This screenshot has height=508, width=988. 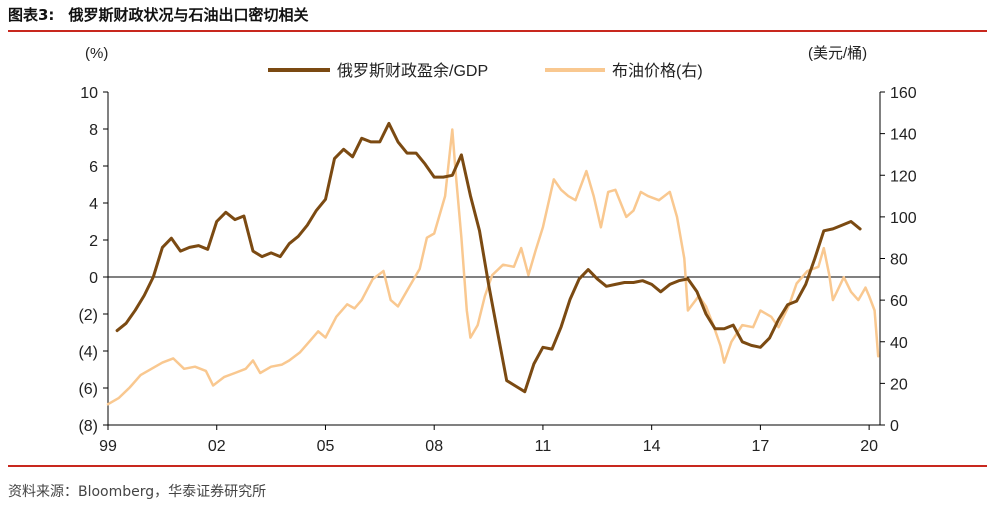 I want to click on left-axis-tick-label: 8, so click(x=93, y=130).